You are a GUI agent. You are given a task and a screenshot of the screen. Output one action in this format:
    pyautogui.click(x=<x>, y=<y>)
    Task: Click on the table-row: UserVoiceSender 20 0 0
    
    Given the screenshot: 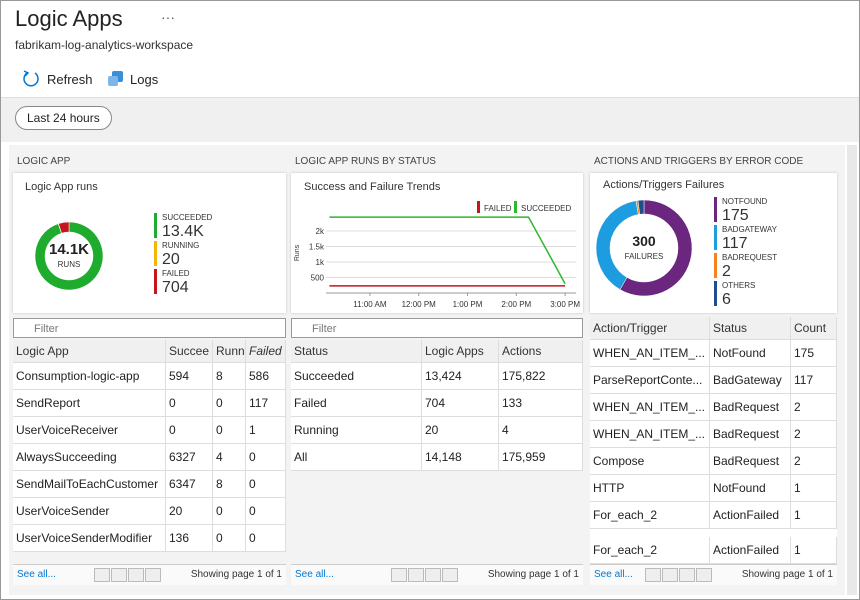 What is the action you would take?
    pyautogui.click(x=149, y=511)
    